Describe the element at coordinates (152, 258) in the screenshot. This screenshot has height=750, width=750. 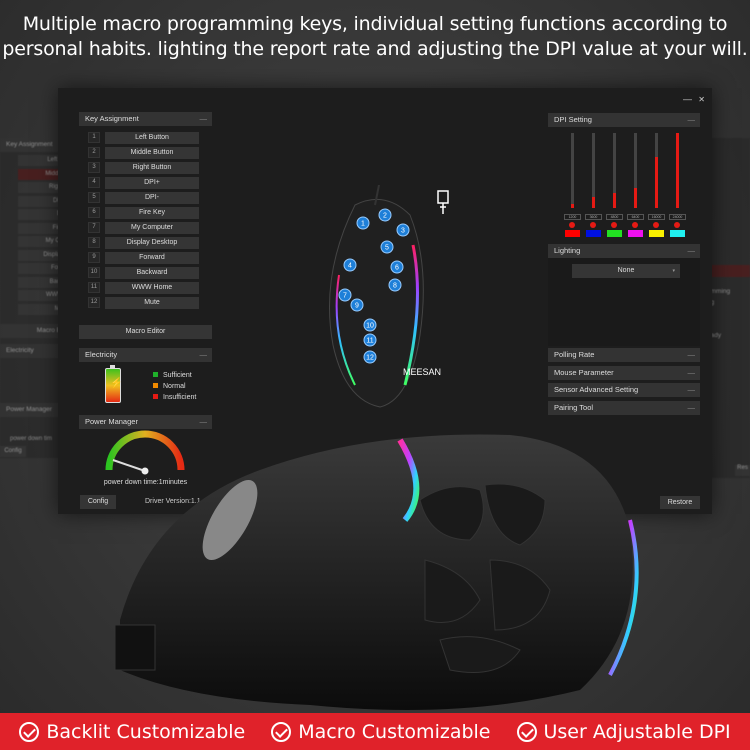
I see `key-assignment-button: Forward` at that location.